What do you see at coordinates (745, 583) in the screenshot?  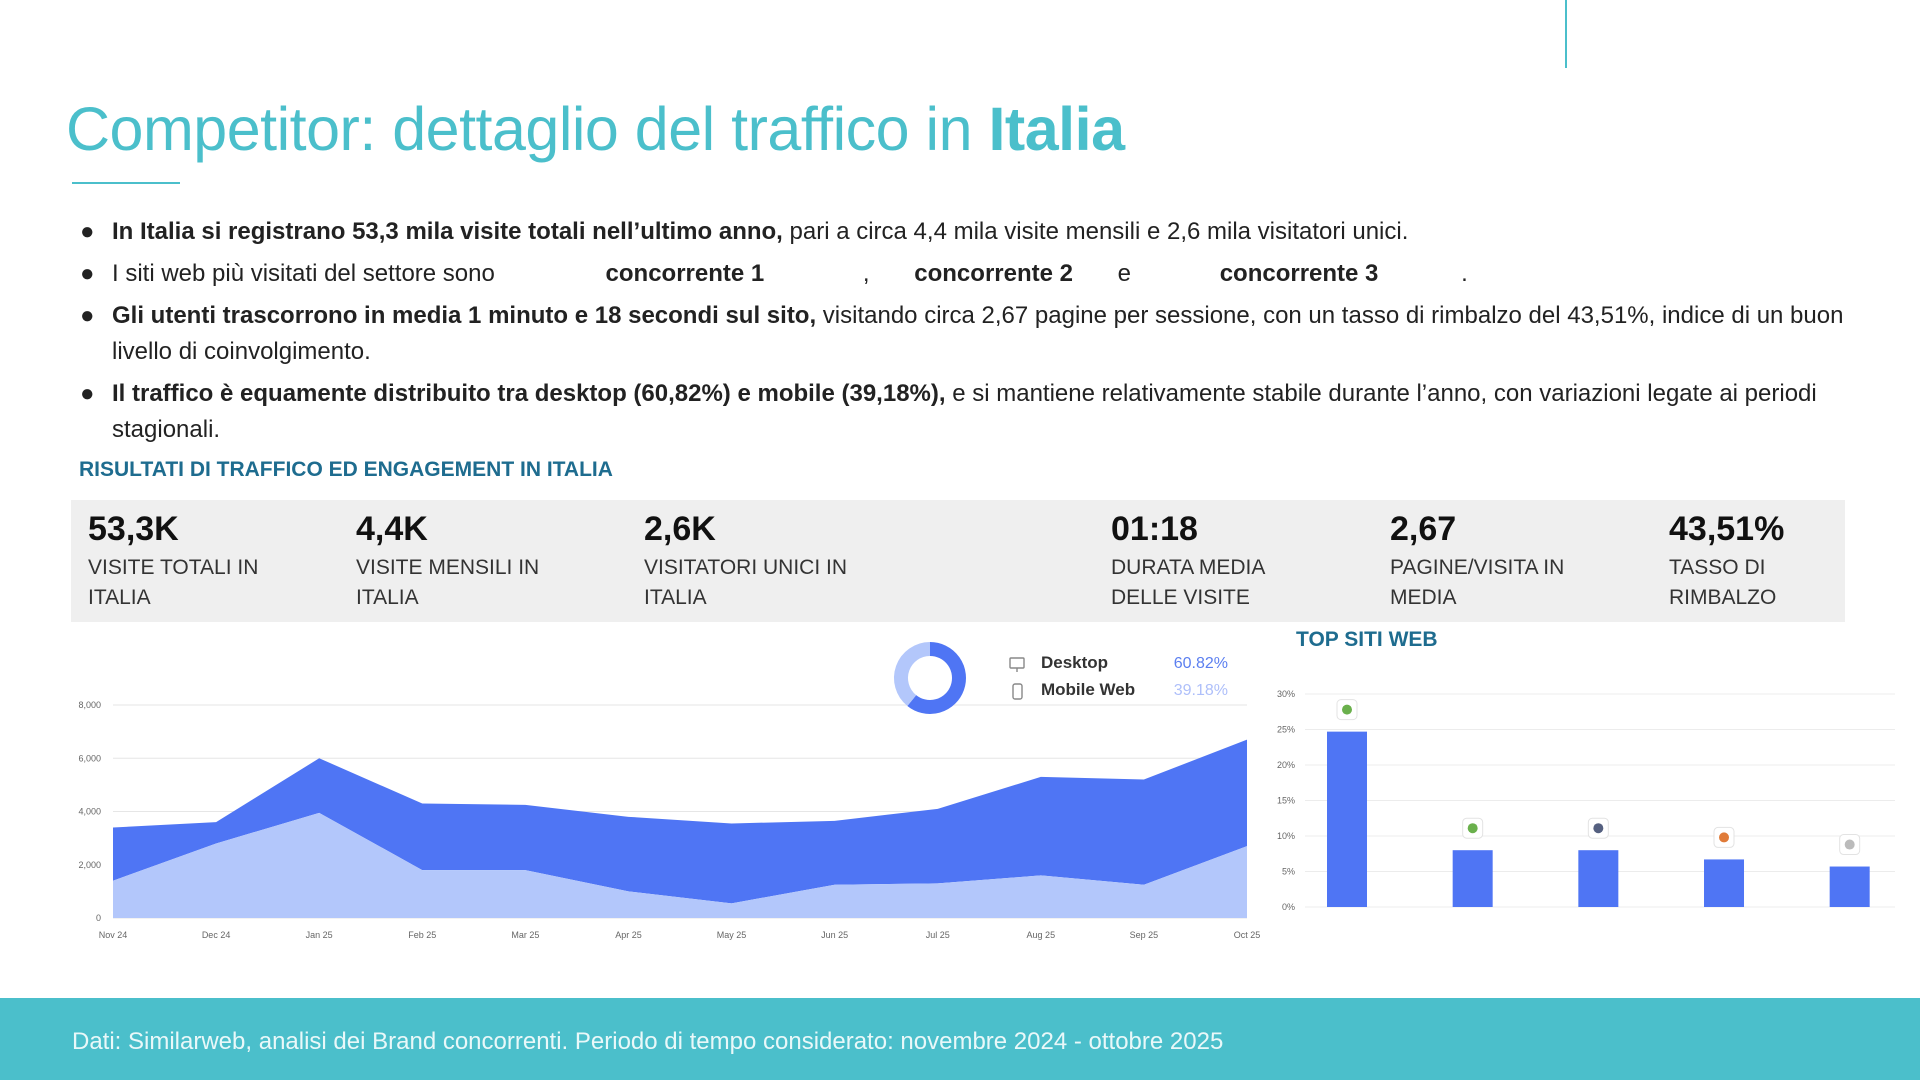 I see `kpi-label: VISITATORI UNICI IN ITALIA` at bounding box center [745, 583].